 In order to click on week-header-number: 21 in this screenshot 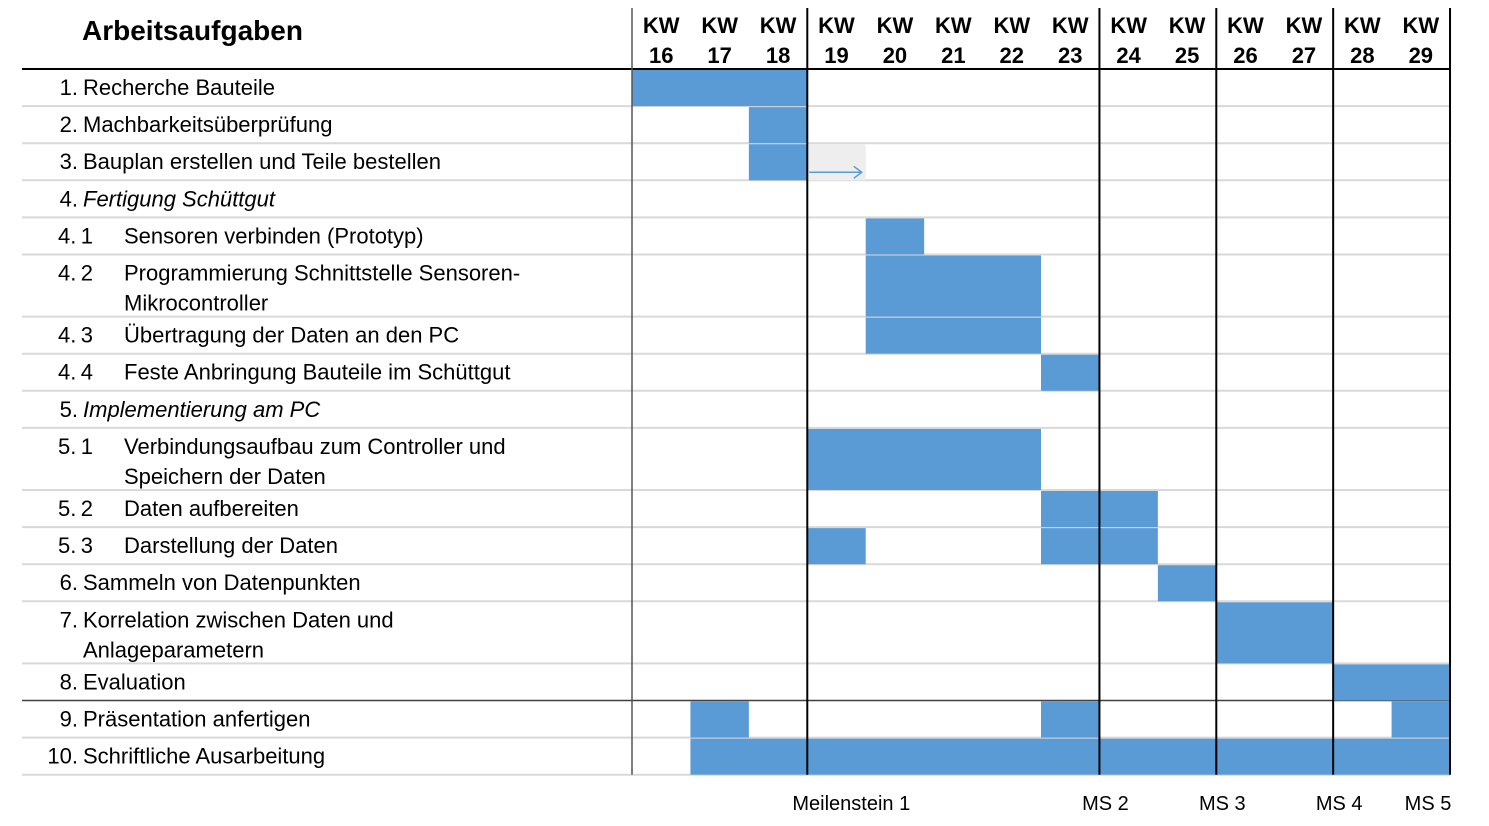, I will do `click(953, 55)`.